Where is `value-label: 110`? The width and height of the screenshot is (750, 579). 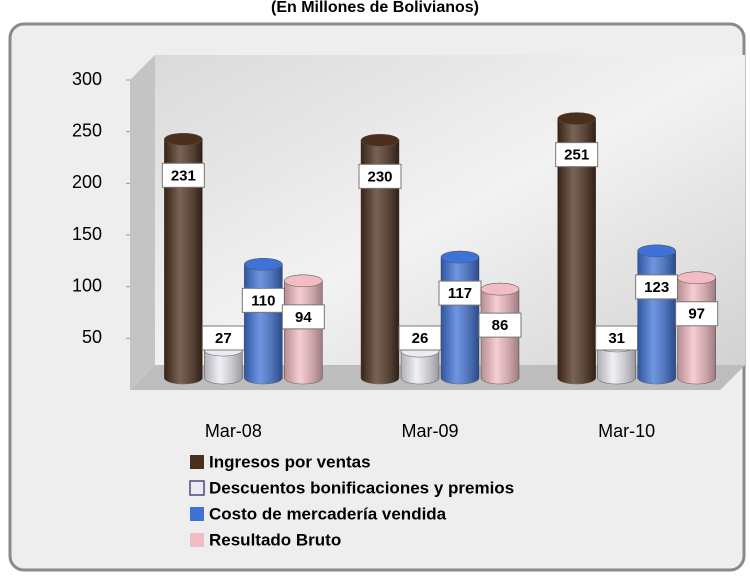 value-label: 110 is located at coordinates (263, 300).